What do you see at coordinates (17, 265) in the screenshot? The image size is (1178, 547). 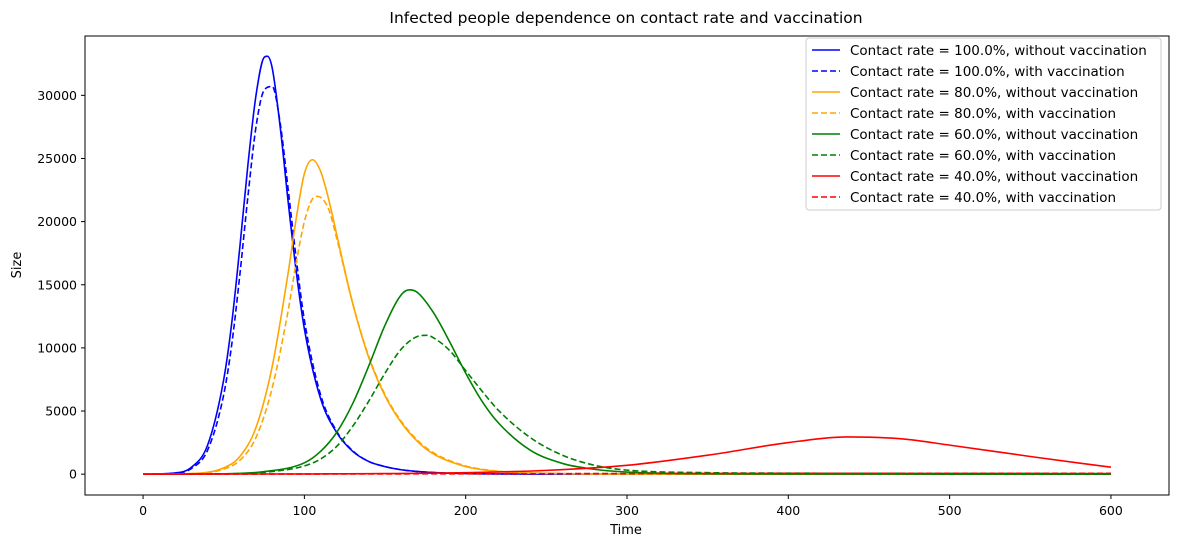 I see `y-axis-title: Size` at bounding box center [17, 265].